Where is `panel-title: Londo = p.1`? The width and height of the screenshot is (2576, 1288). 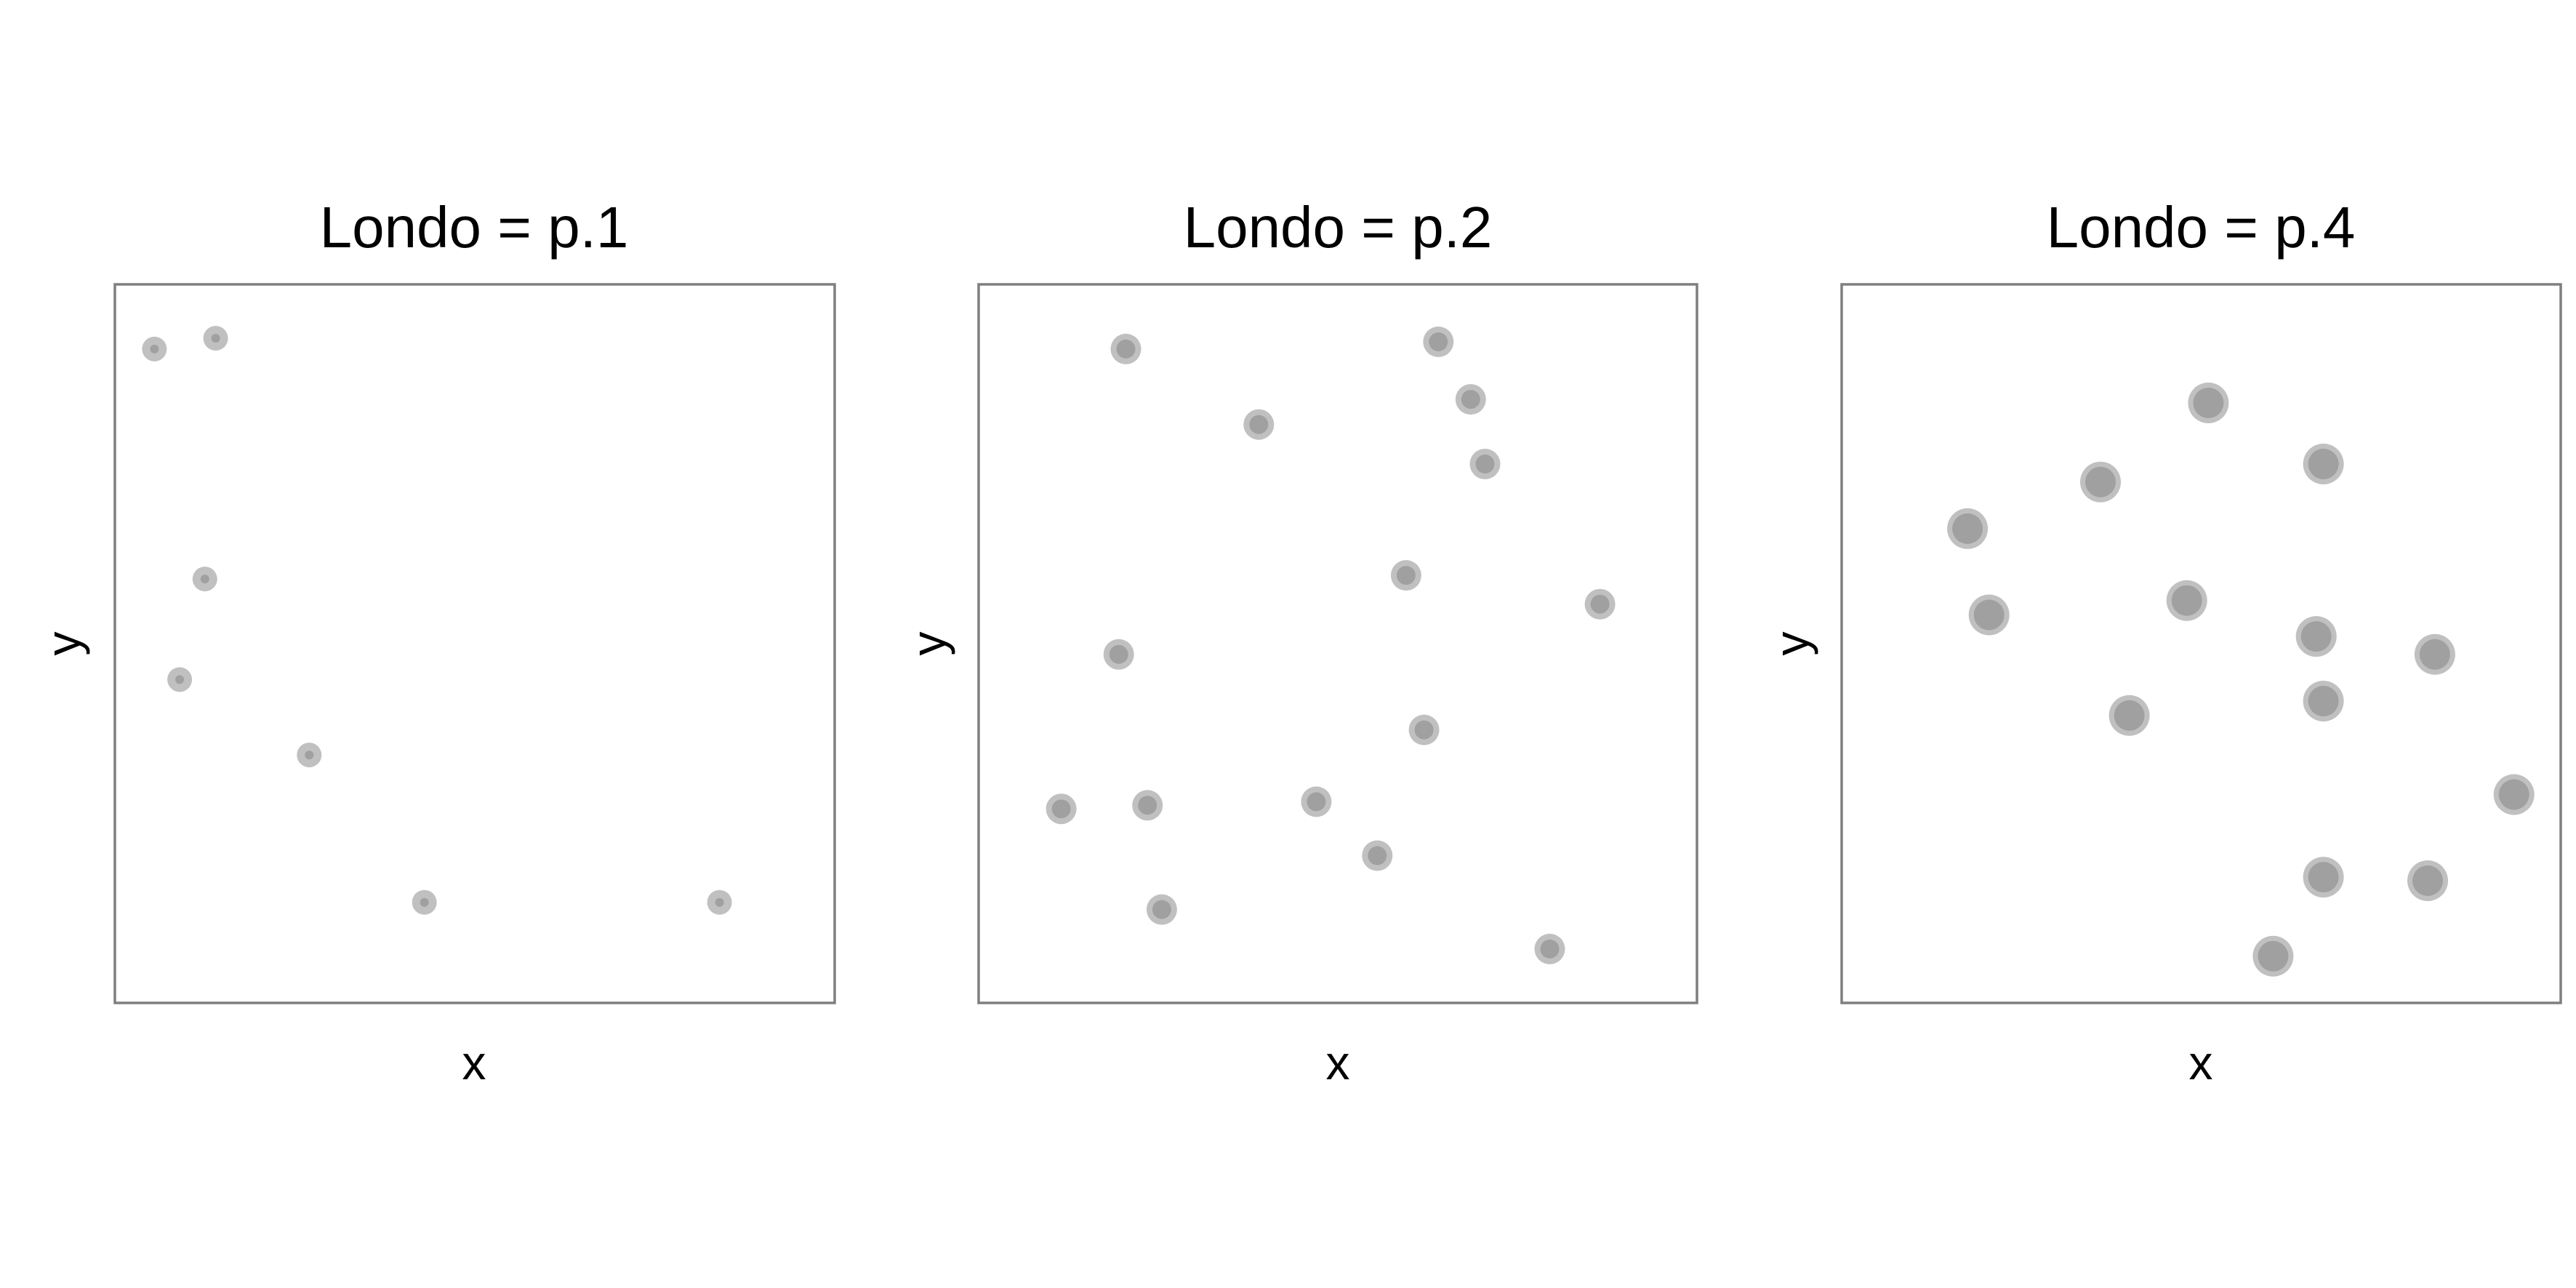
panel-title: Londo = p.1 is located at coordinates (474, 227).